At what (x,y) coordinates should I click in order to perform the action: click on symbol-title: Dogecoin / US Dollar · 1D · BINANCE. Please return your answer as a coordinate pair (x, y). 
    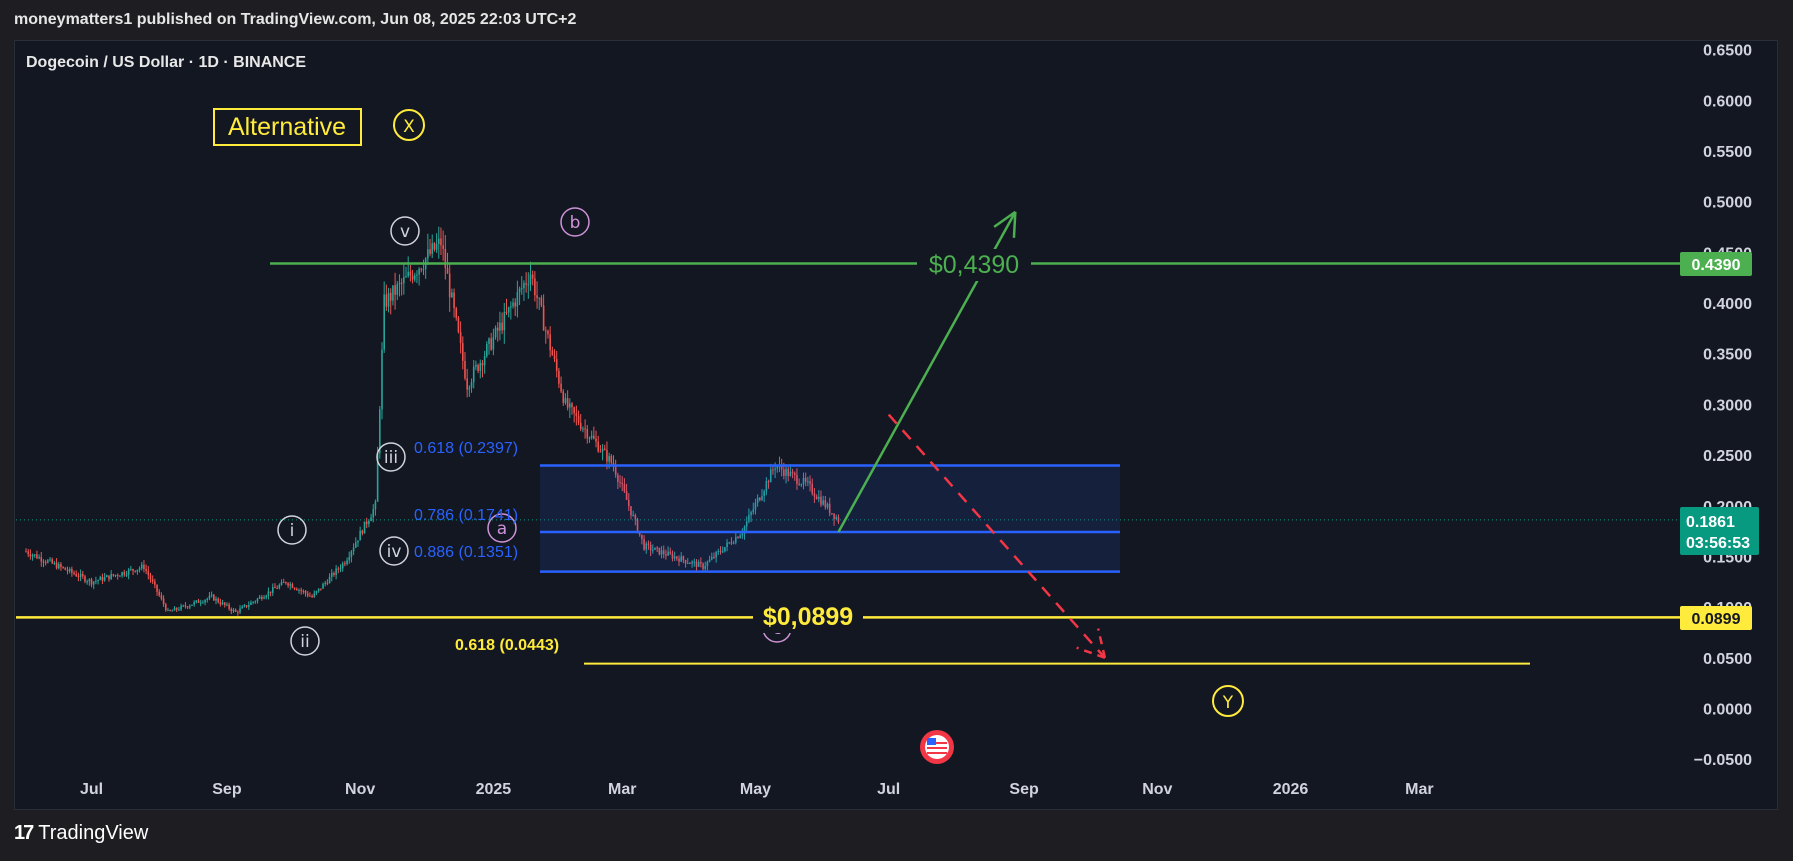
    Looking at the image, I should click on (166, 62).